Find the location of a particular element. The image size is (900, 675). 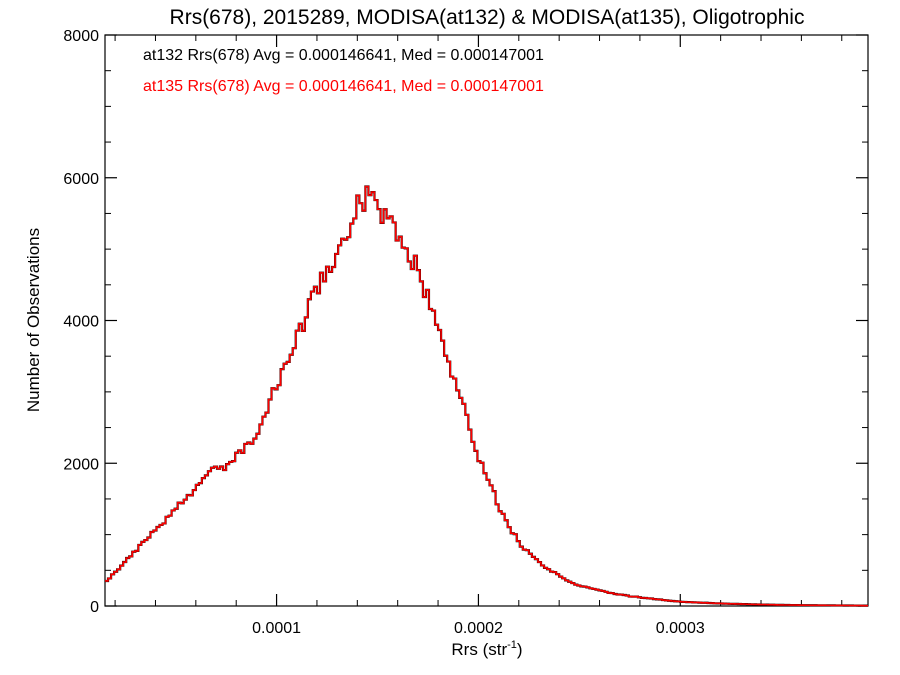

x-tick-label: 0.0003 is located at coordinates (680, 628).